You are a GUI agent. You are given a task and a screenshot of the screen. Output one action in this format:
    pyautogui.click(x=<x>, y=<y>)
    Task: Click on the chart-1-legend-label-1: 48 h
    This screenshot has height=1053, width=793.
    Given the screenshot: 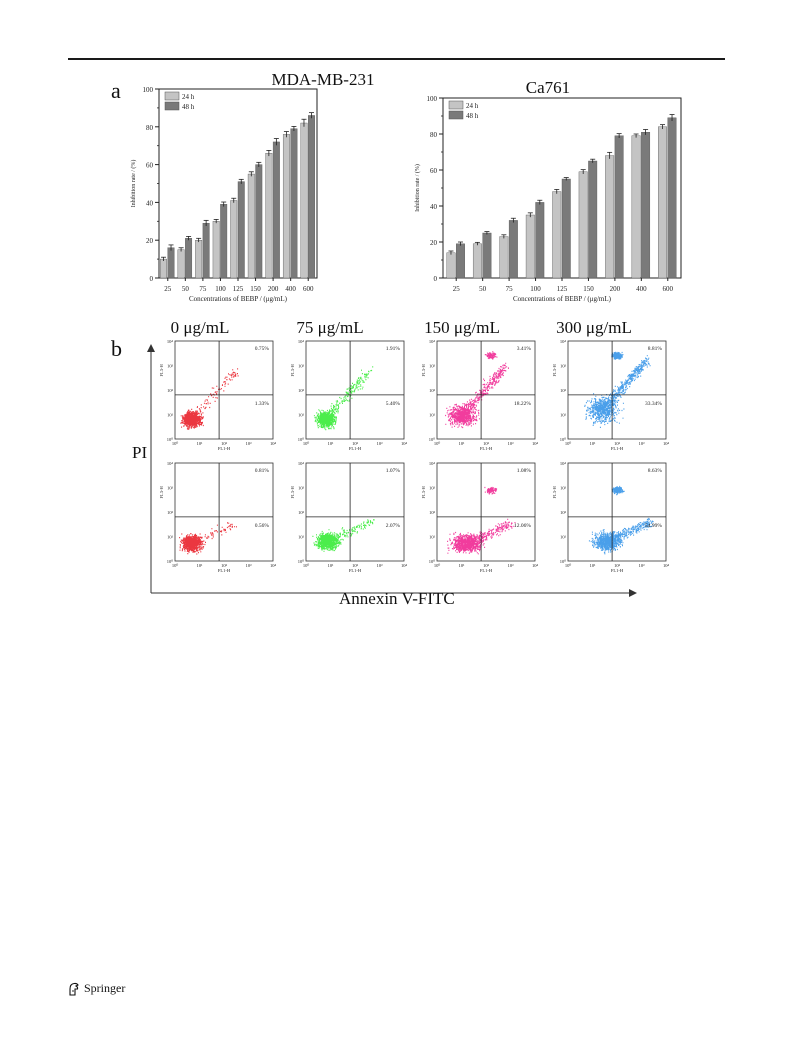 What is the action you would take?
    pyautogui.click(x=188, y=107)
    